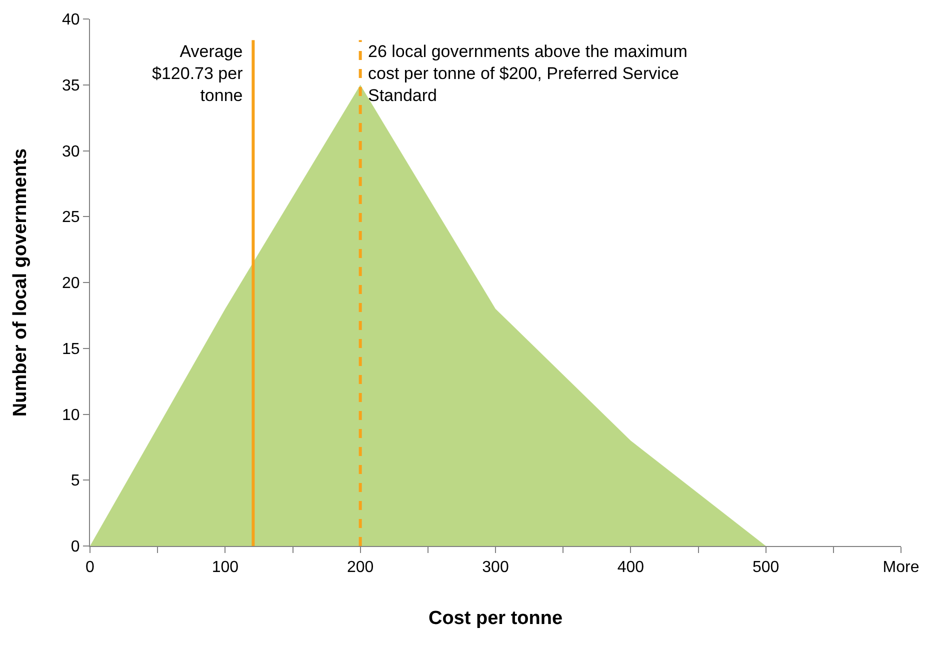  Describe the element at coordinates (20, 282) in the screenshot. I see `y-axis-title: Number of local governments` at that location.